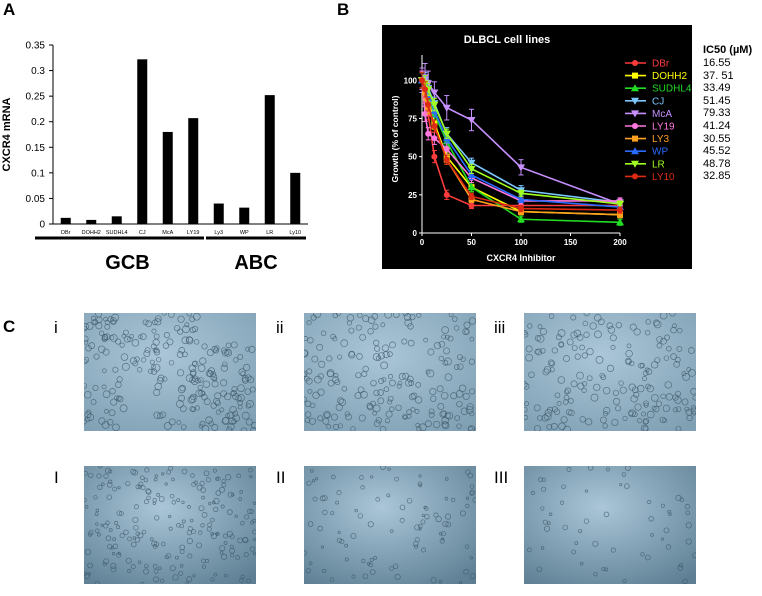 The height and width of the screenshot is (596, 762). Describe the element at coordinates (717, 126) in the screenshot. I see `ic50-value-ly19: 41.24` at that location.